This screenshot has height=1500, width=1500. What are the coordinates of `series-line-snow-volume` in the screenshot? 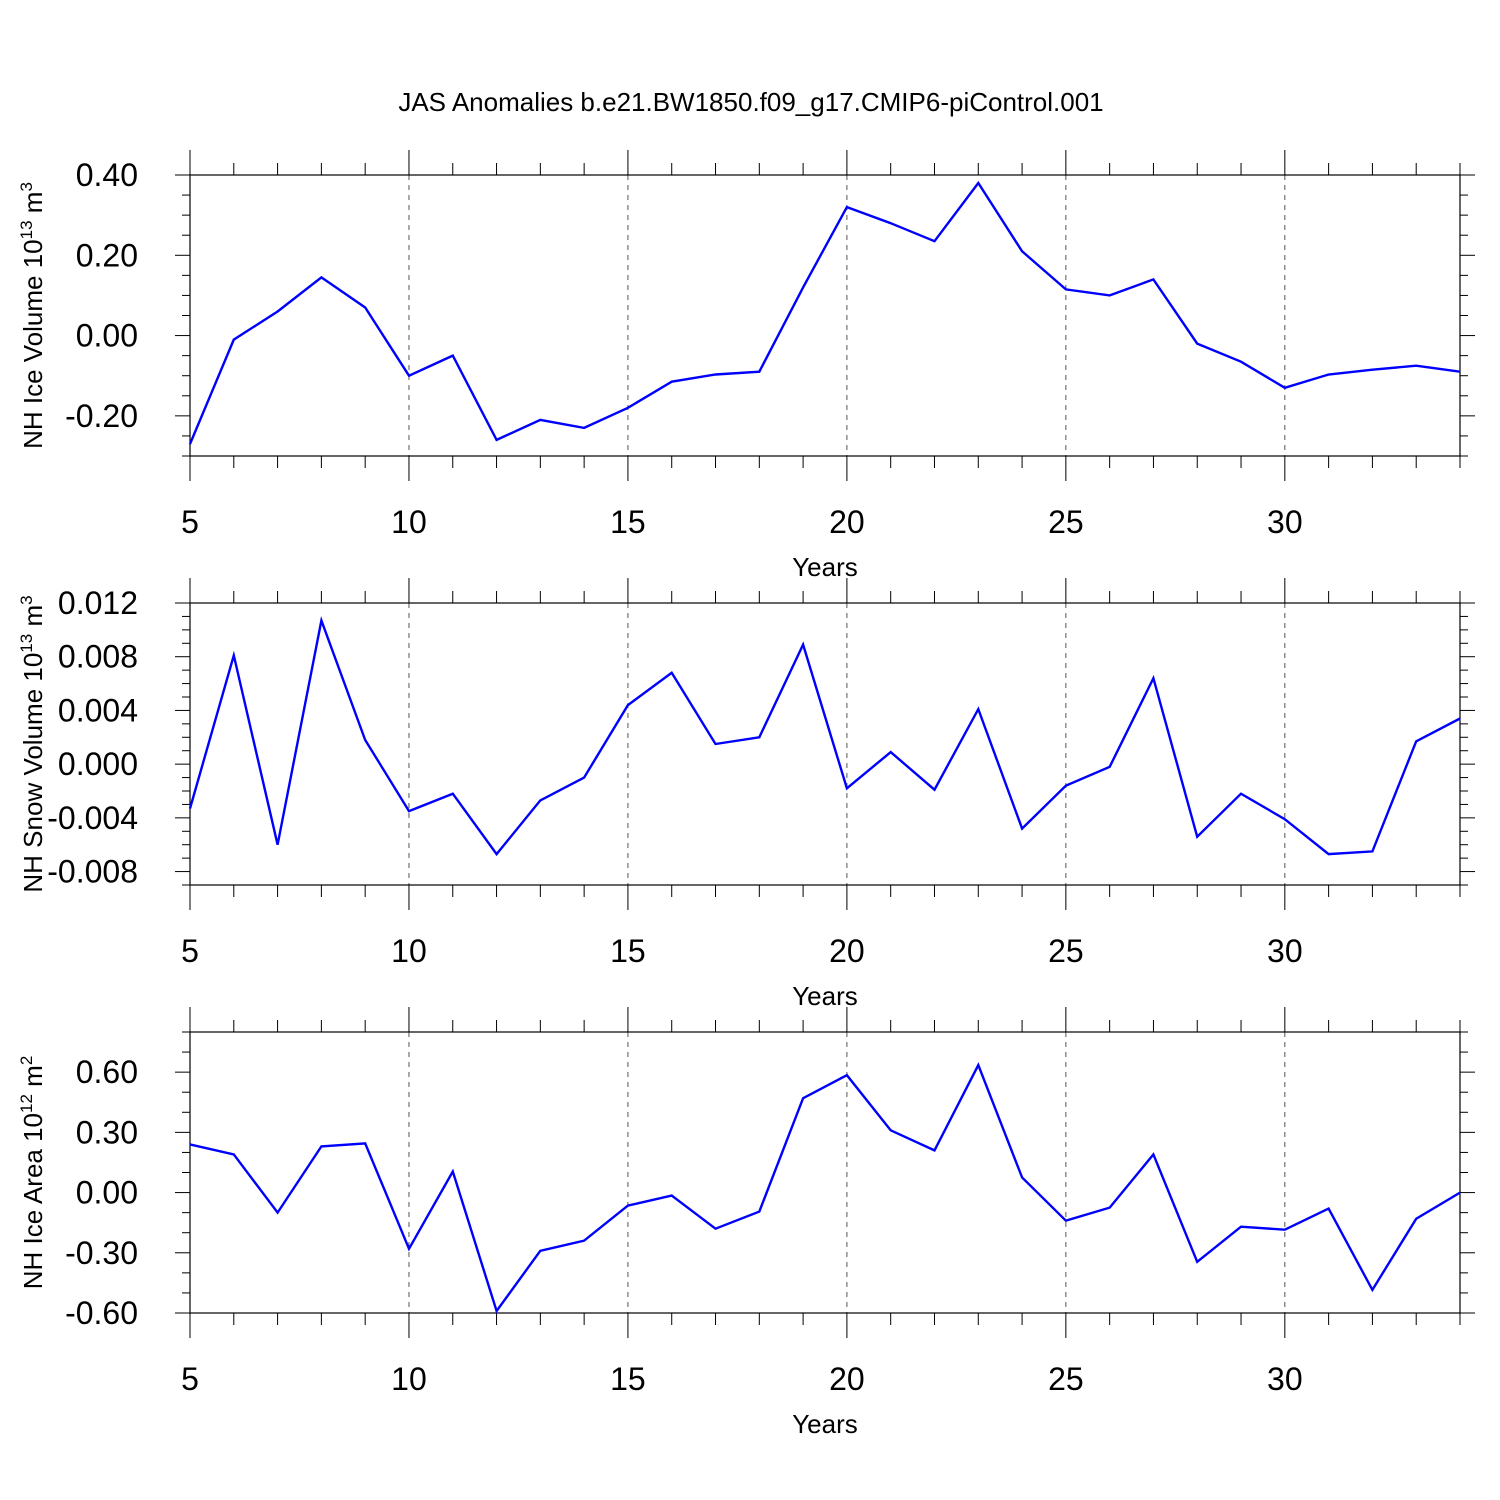 It's located at (824, 736).